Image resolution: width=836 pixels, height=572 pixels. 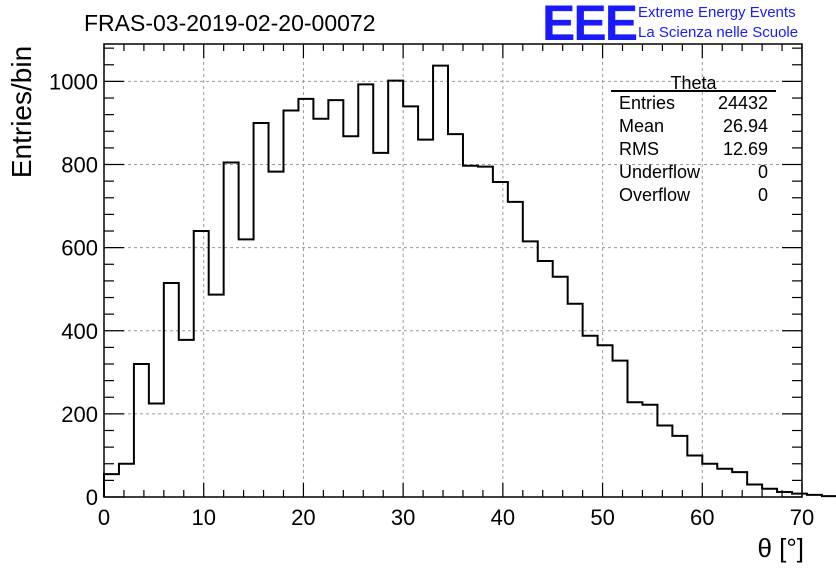 I want to click on x-axis-label: θ [°], so click(x=780, y=548).